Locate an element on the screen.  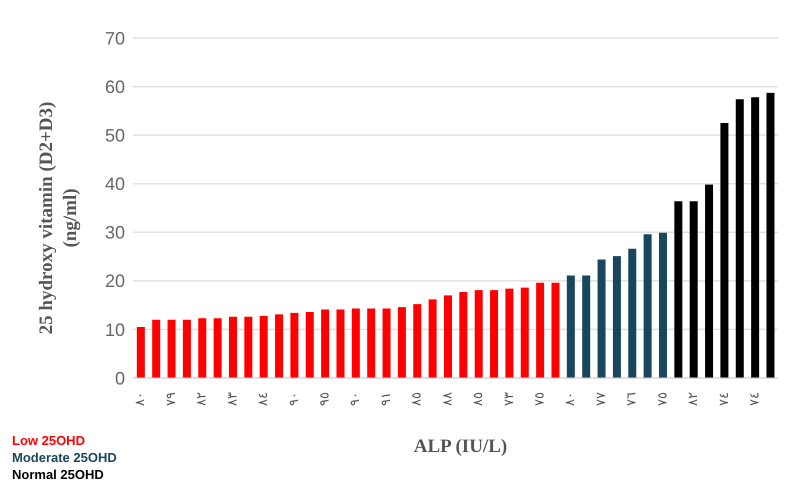
x-tick-label: ٨٤ is located at coordinates (264, 399).